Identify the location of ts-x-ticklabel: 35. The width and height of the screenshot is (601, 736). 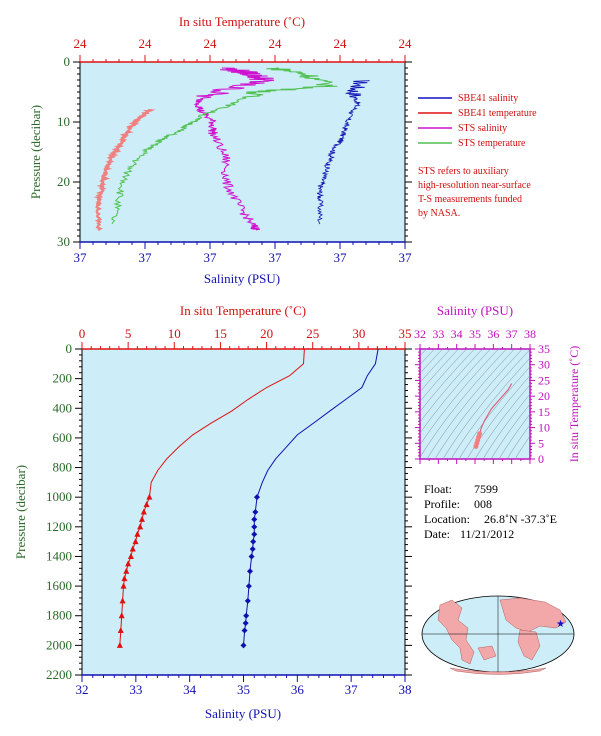
(475, 334).